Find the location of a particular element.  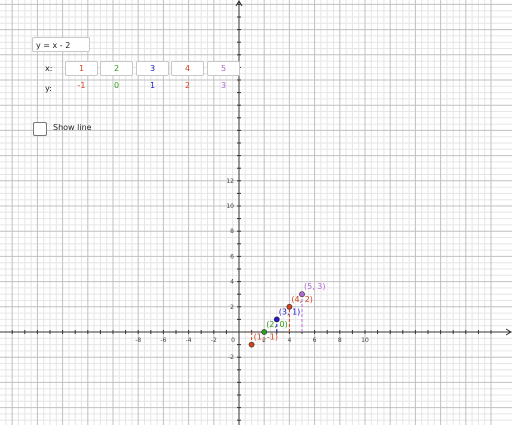

x-tick-label: -8 is located at coordinates (138, 340).